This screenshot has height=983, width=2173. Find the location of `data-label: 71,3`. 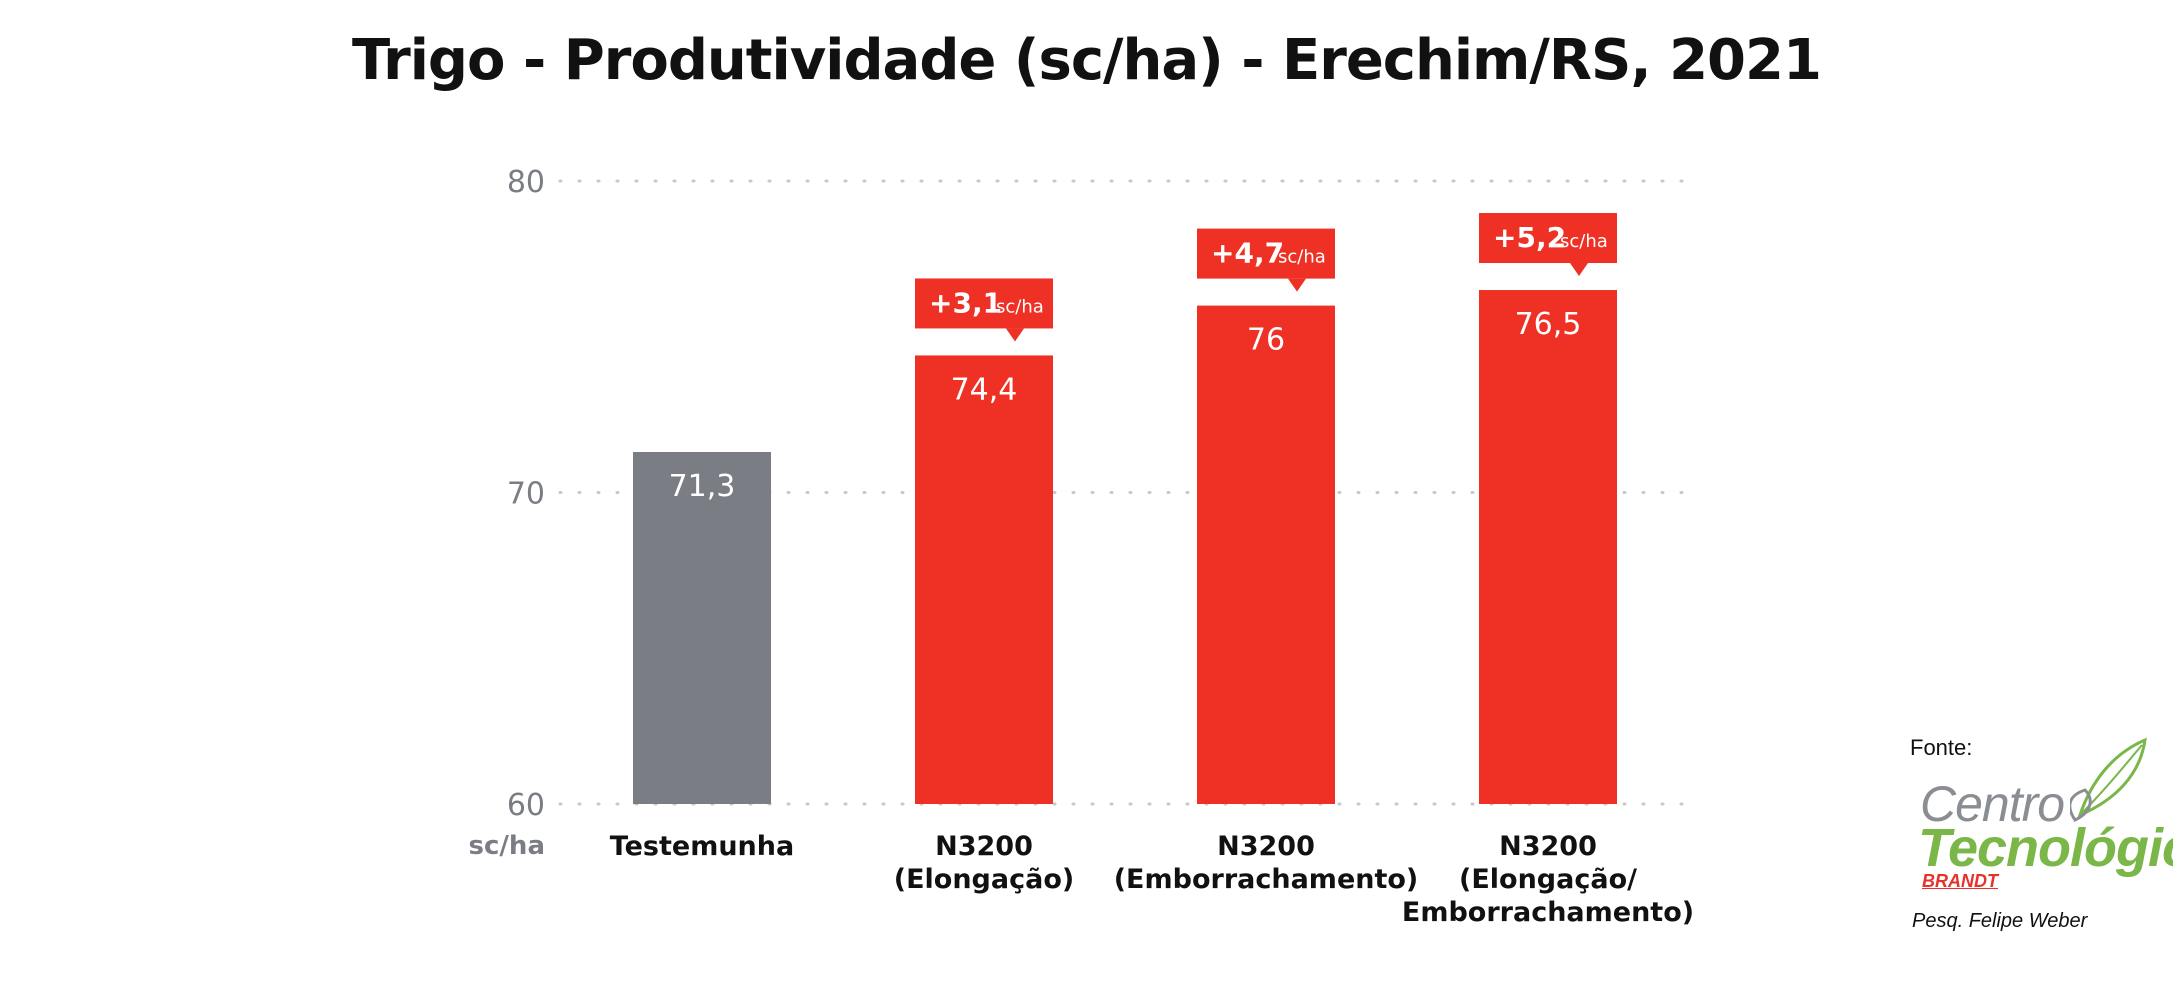

data-label: 71,3 is located at coordinates (702, 486).